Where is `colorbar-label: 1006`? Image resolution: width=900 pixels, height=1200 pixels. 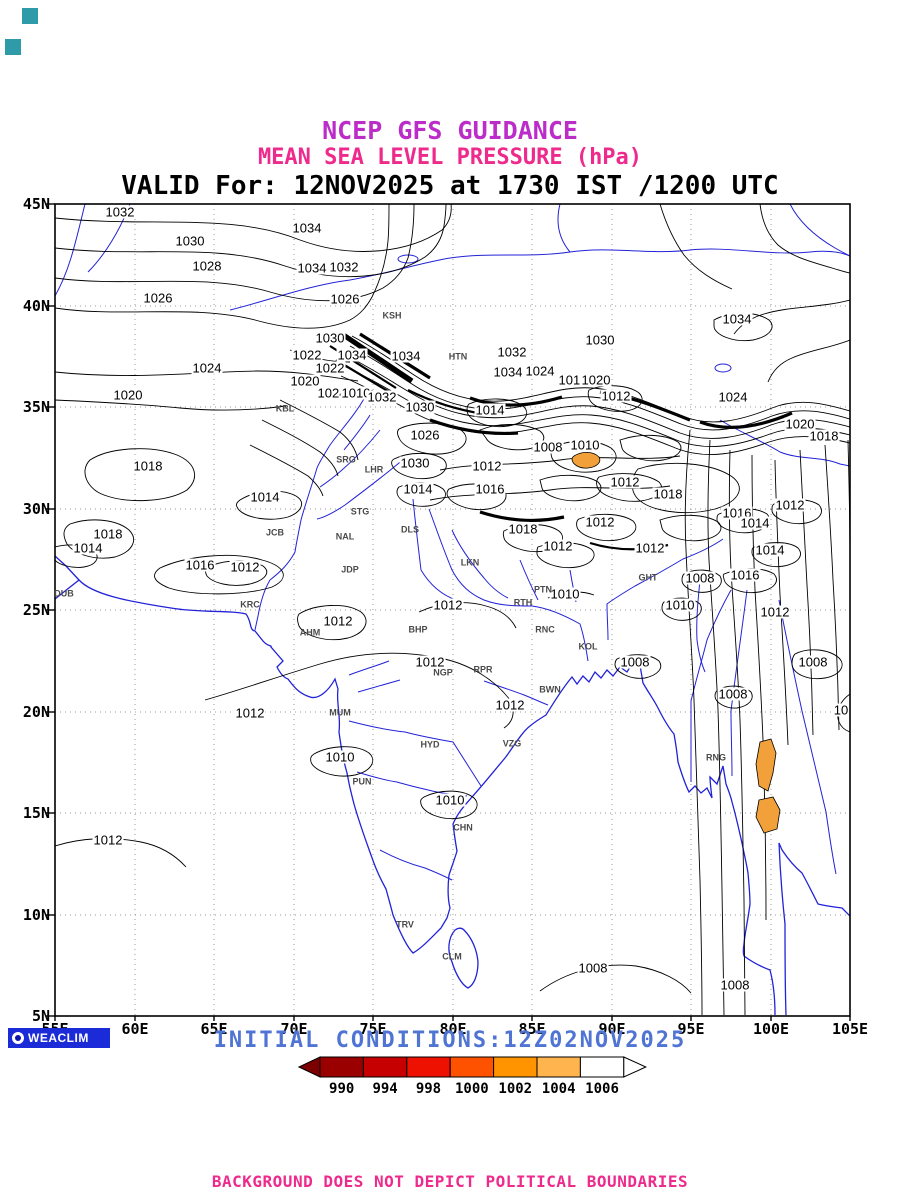 colorbar-label: 1006 is located at coordinates (602, 1089).